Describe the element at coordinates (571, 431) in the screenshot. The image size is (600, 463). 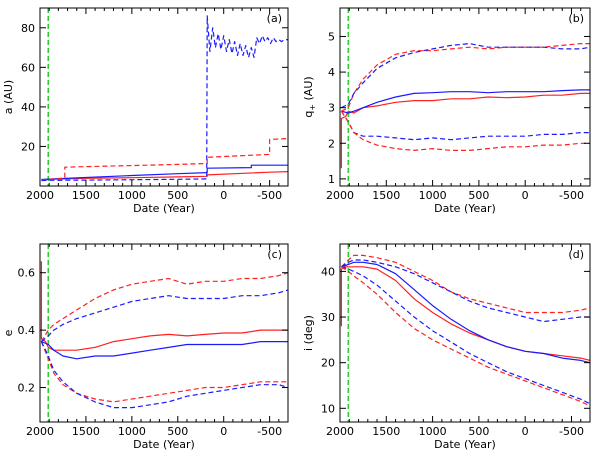
I see `panel-d-xtick-label: -500` at that location.